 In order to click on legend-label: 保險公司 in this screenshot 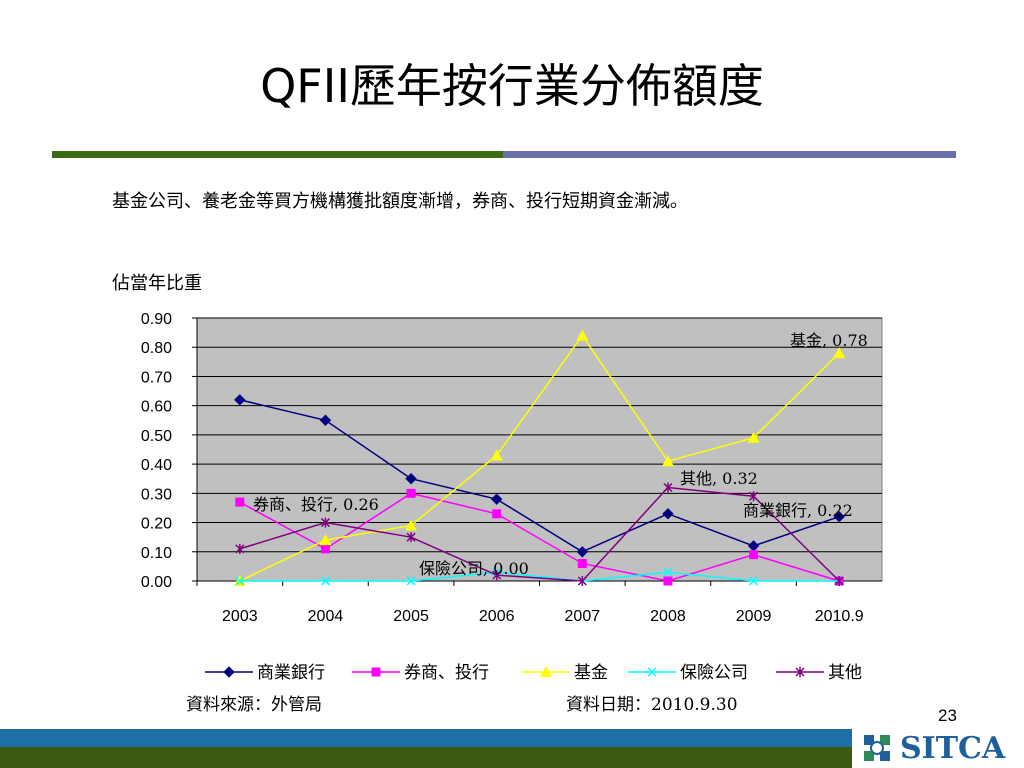, I will do `click(714, 673)`.